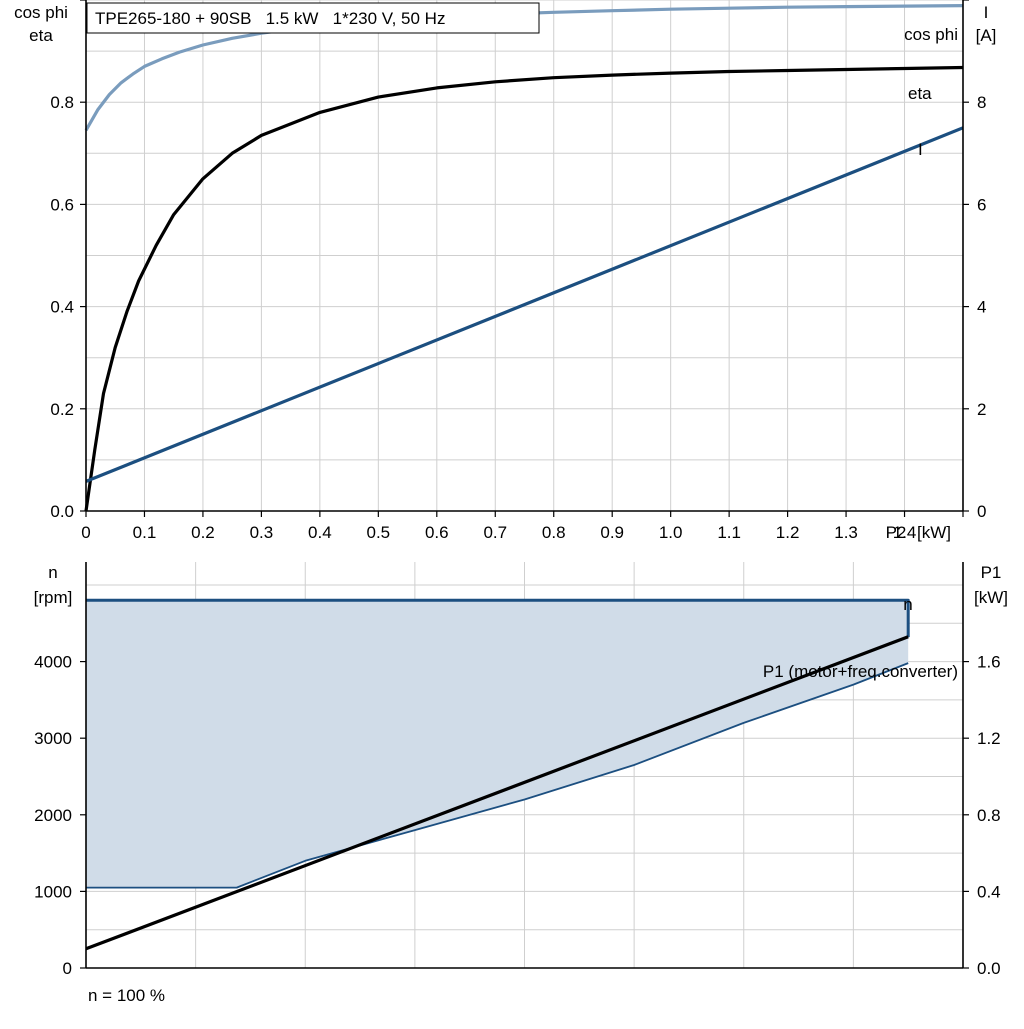 Image resolution: width=1024 pixels, height=1029 pixels. I want to click on bottom-y-right-tick-label: 0.0, so click(989, 968).